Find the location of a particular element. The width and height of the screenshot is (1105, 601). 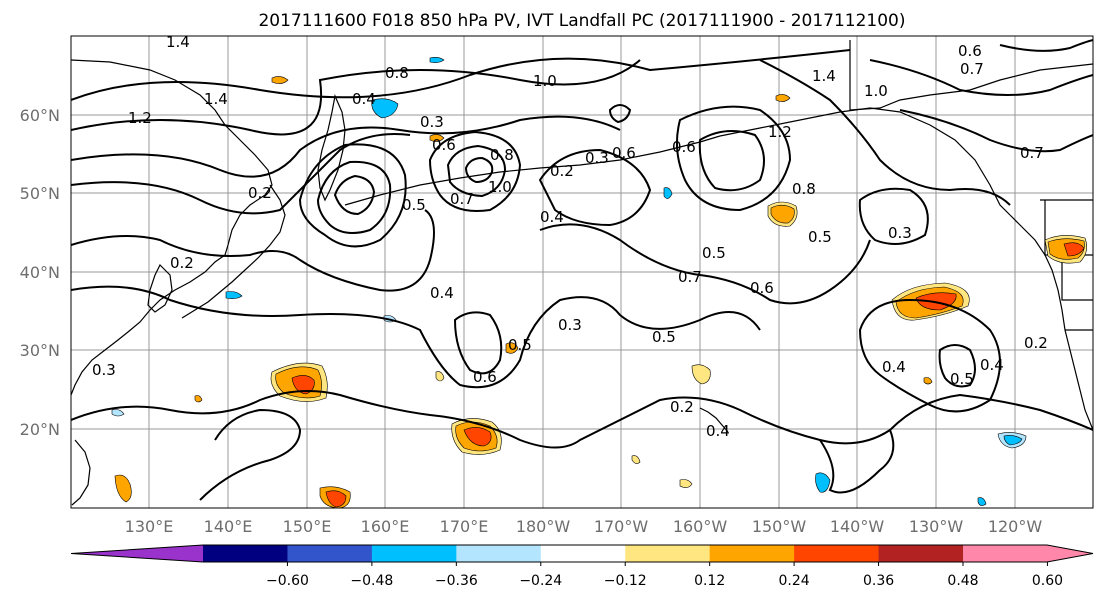

colorbar-tick-label: 0.24 is located at coordinates (794, 581).